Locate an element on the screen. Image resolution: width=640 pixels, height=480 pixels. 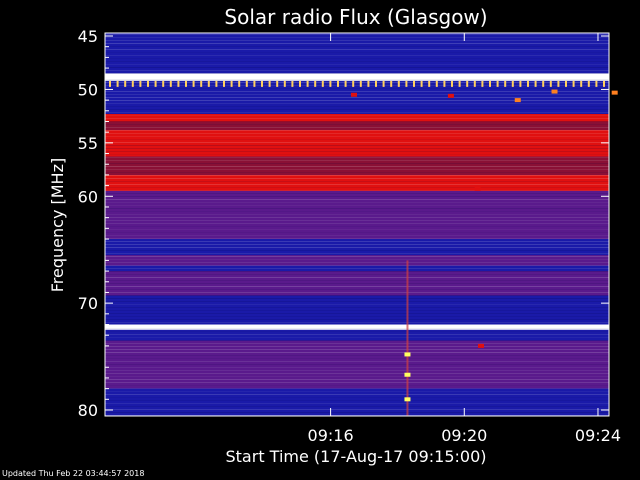
interference-line is located at coordinates (407, 338).